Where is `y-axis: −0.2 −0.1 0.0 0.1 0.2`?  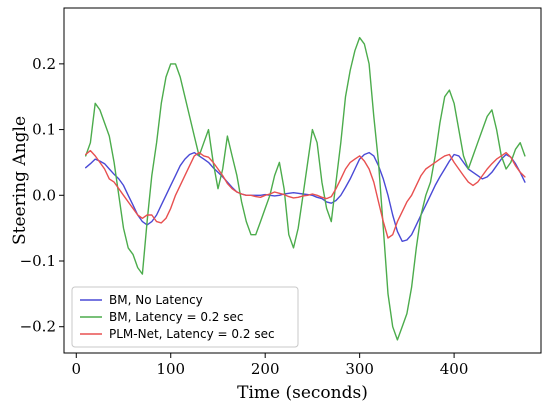 y-axis: −0.2 −0.1 0.0 0.1 0.2 is located at coordinates (42, 195).